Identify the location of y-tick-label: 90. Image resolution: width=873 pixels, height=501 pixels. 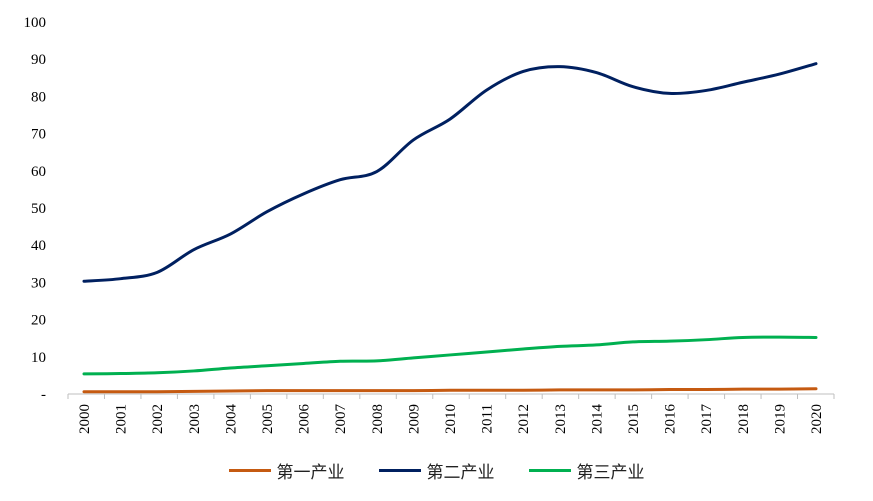
(38, 60).